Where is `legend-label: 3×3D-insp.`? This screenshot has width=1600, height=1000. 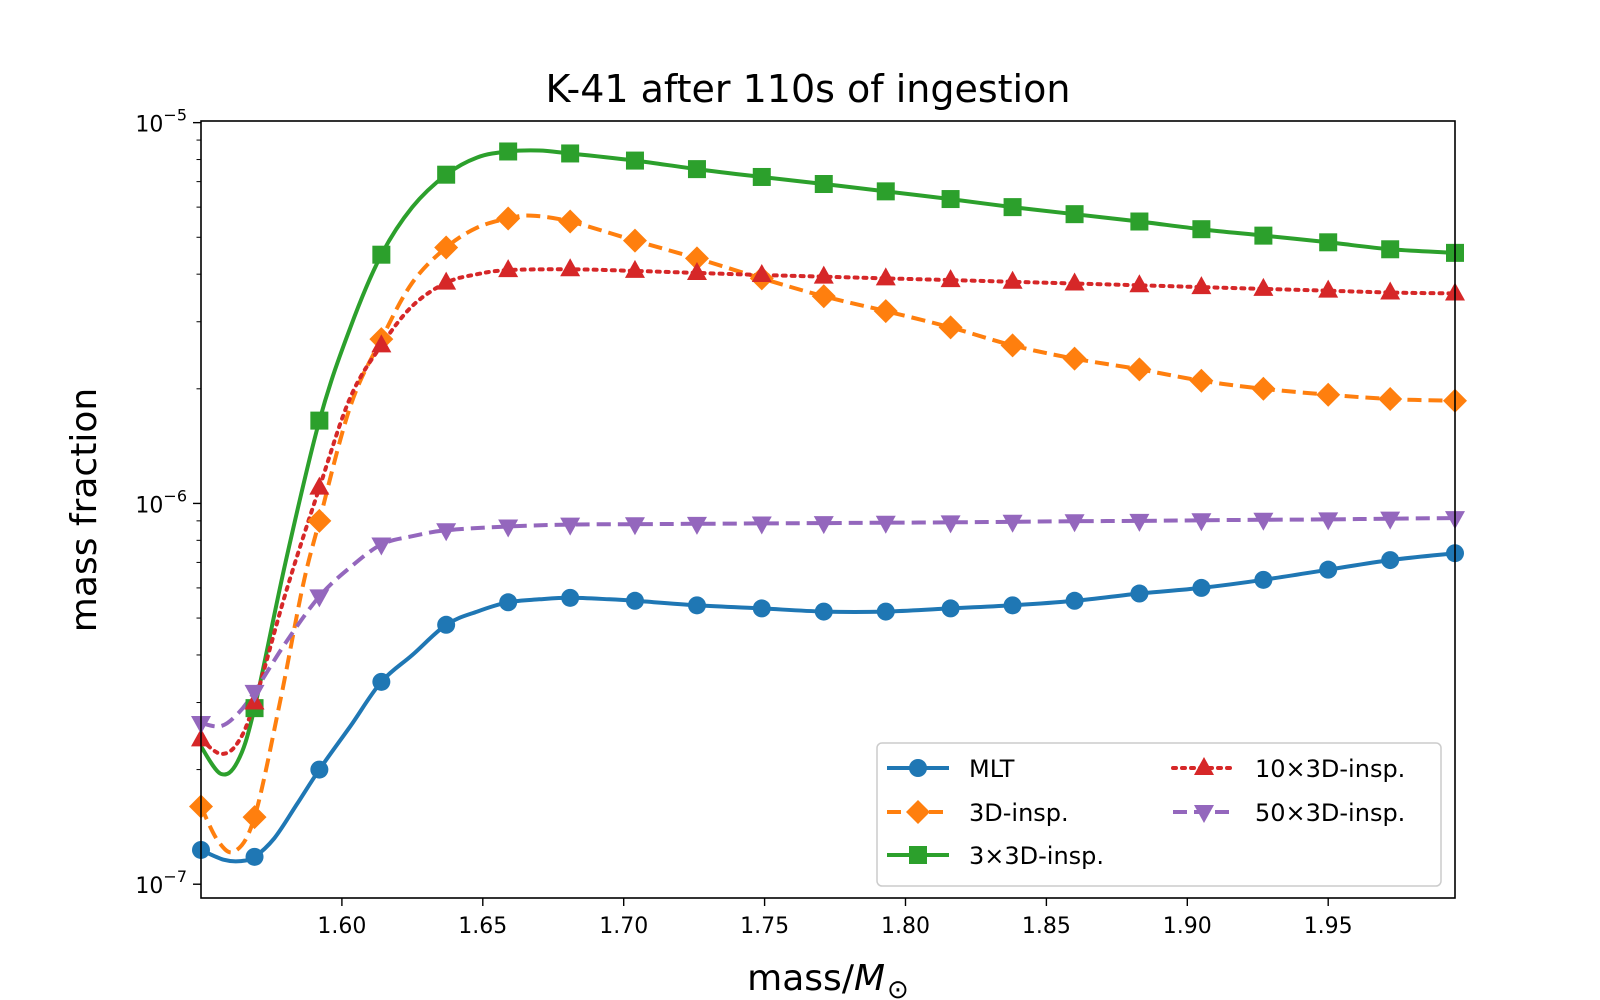 legend-label: 3×3D-insp. is located at coordinates (1036, 856).